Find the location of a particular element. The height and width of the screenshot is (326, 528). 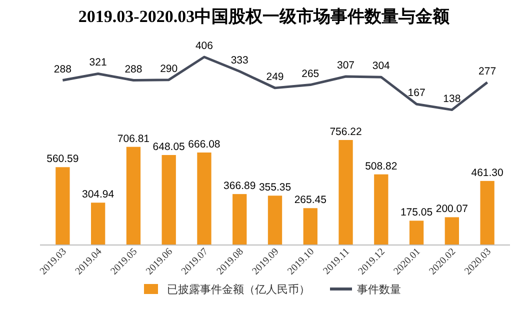

data-label: 666.08 is located at coordinates (204, 144).